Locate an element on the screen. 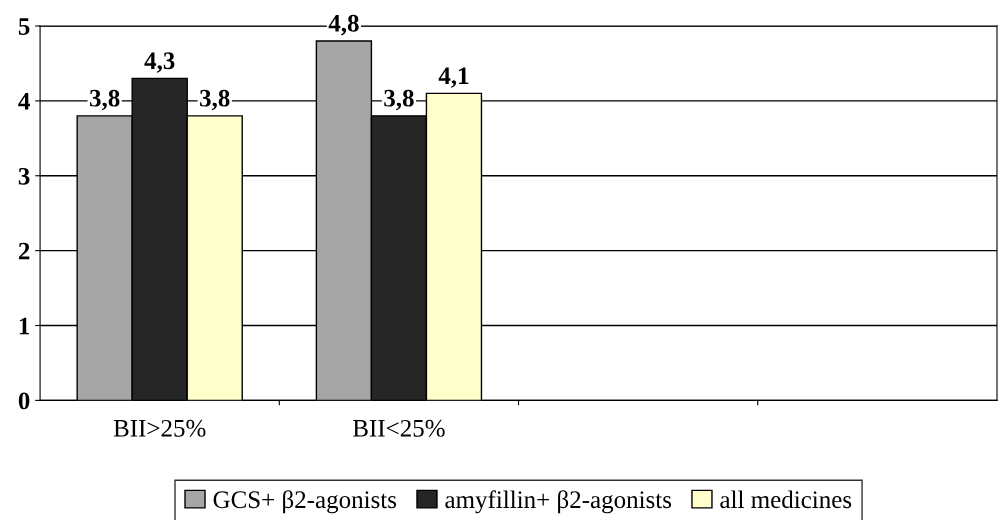 This screenshot has height=520, width=1002. y-tick-label: 3 is located at coordinates (24, 176).